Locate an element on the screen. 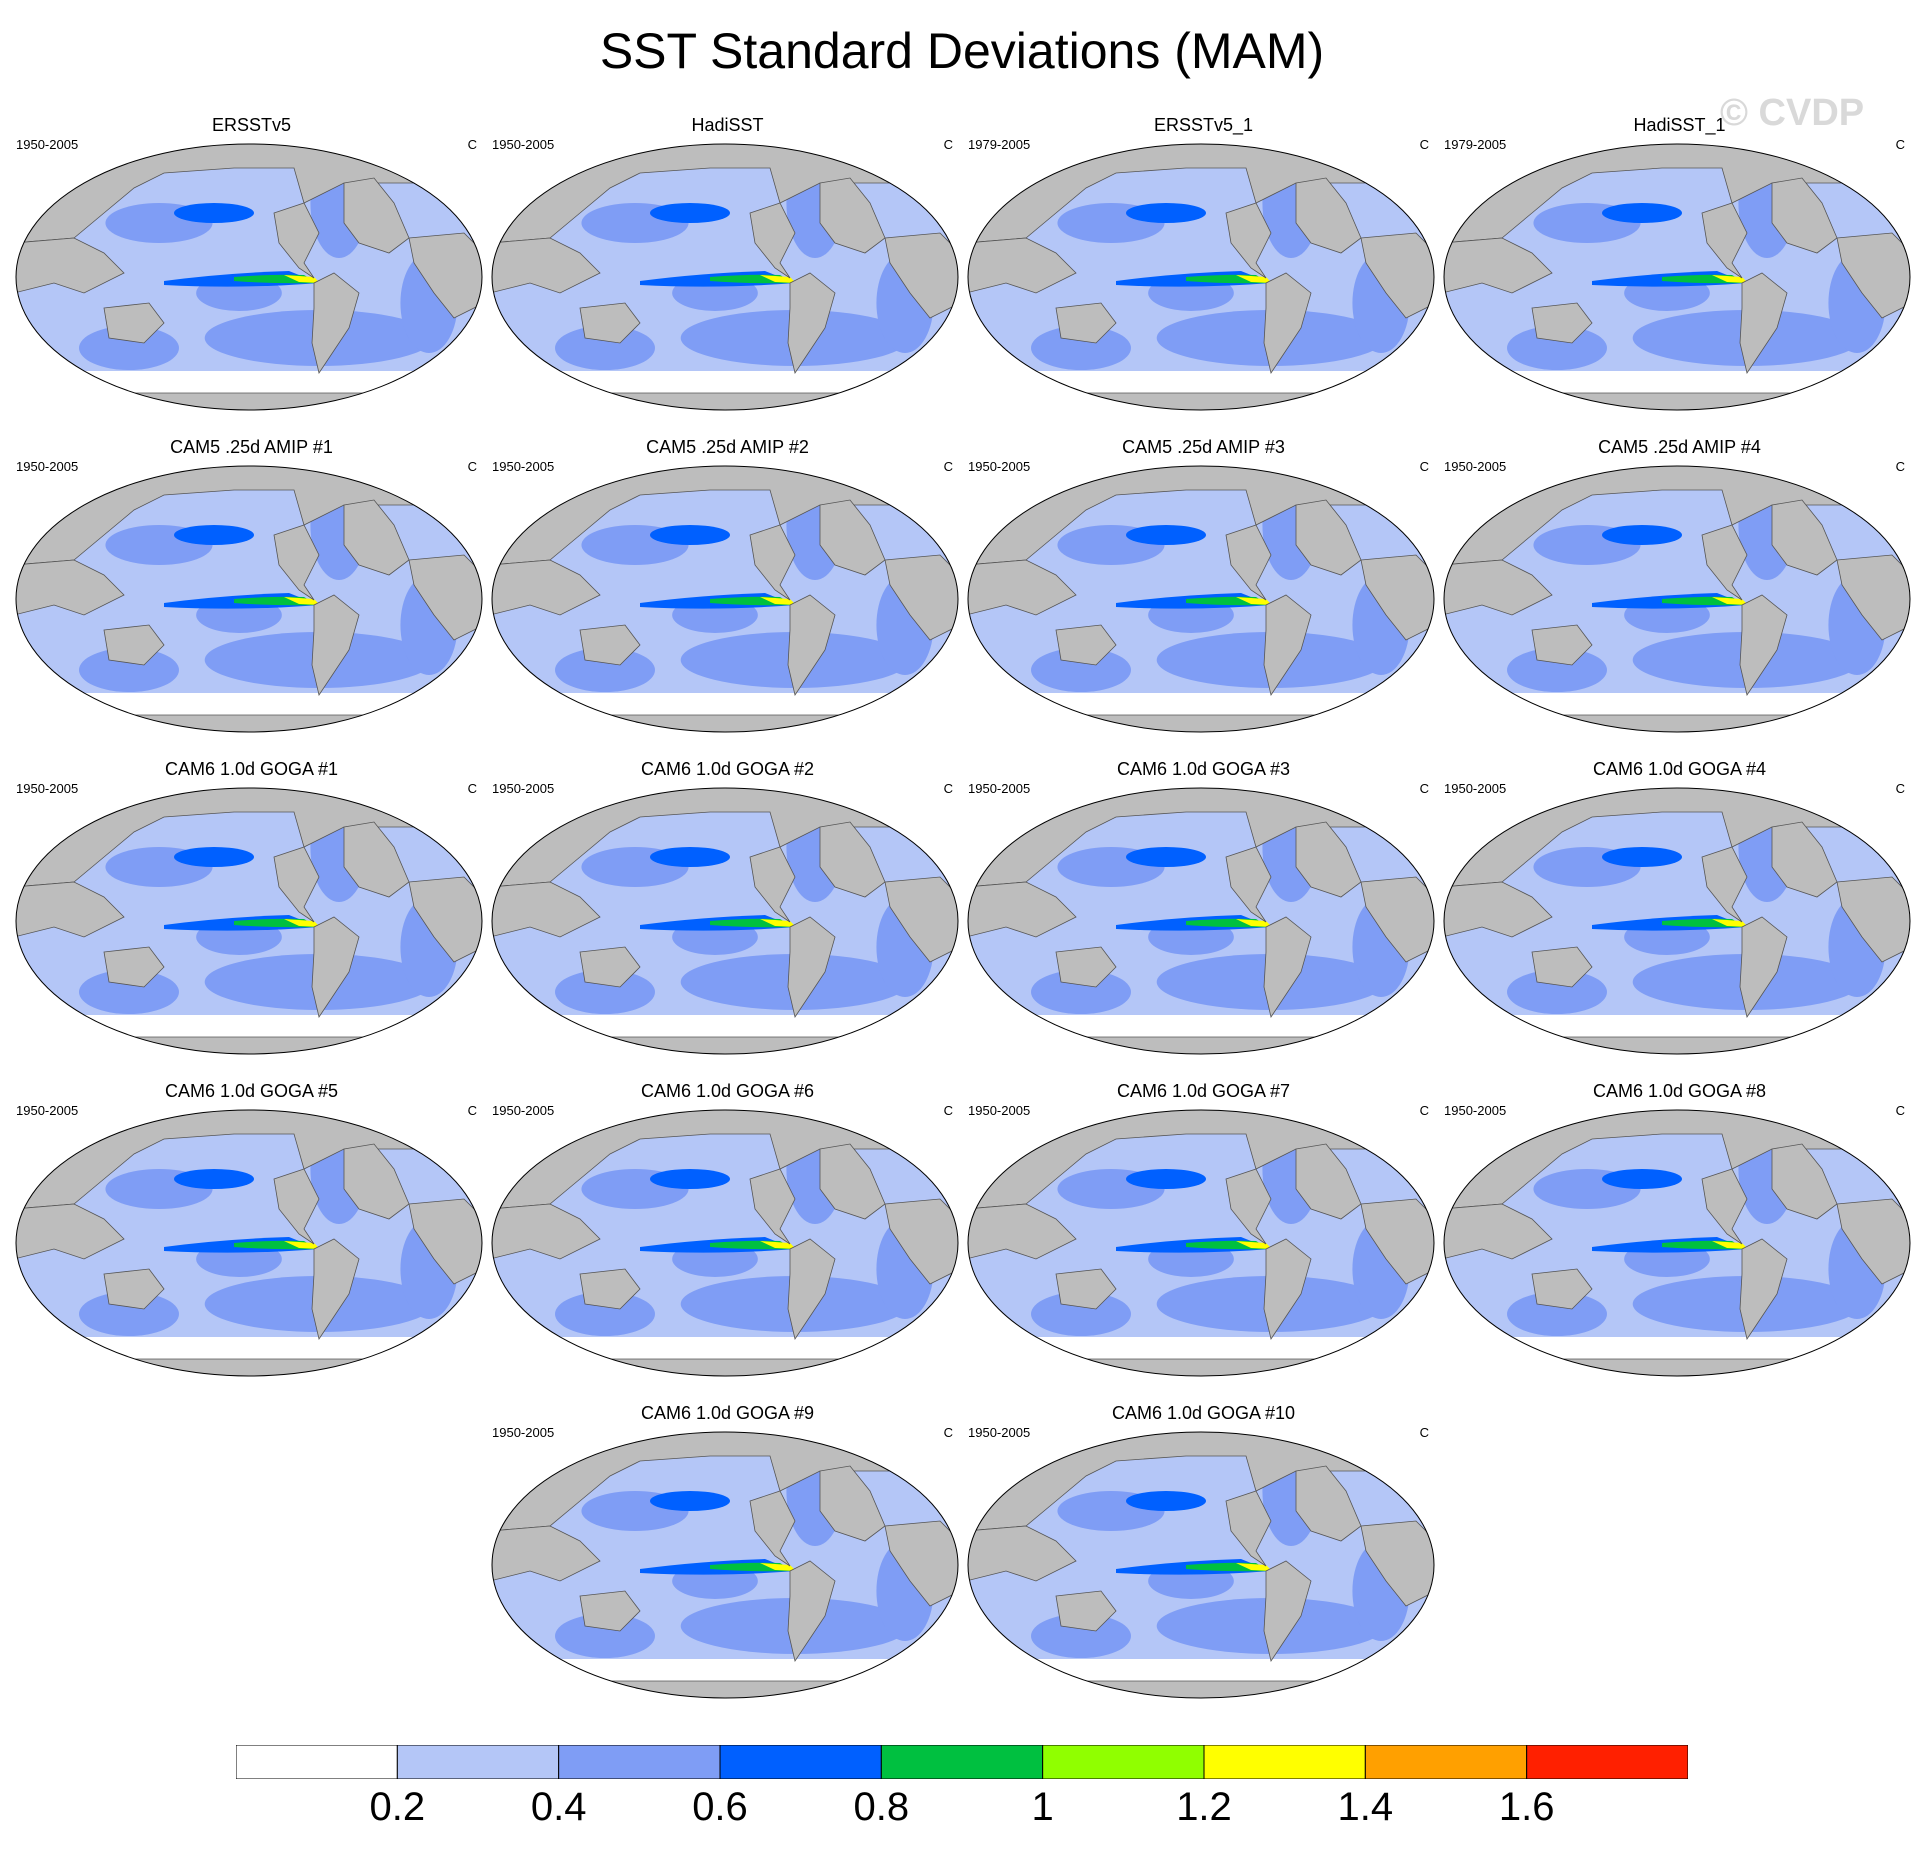  panel-title: CAM6 1.0d GOGA #6 is located at coordinates (727, 1091).